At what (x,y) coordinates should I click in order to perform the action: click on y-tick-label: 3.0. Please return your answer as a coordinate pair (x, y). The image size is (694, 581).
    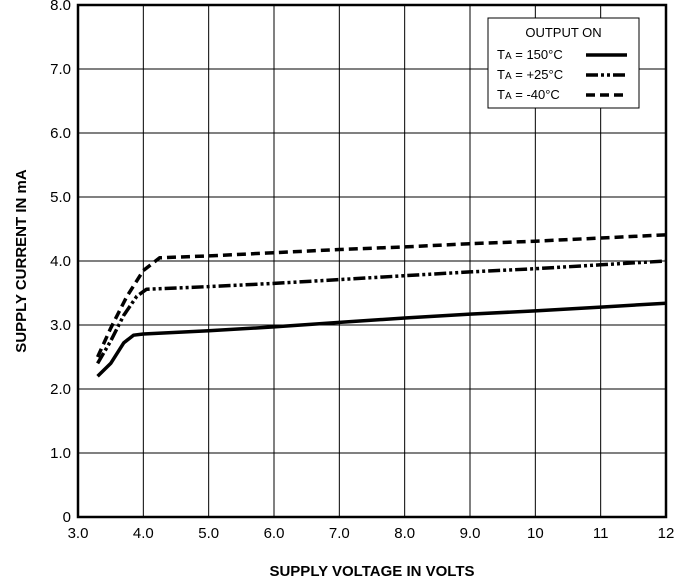
    Looking at the image, I should click on (60, 325).